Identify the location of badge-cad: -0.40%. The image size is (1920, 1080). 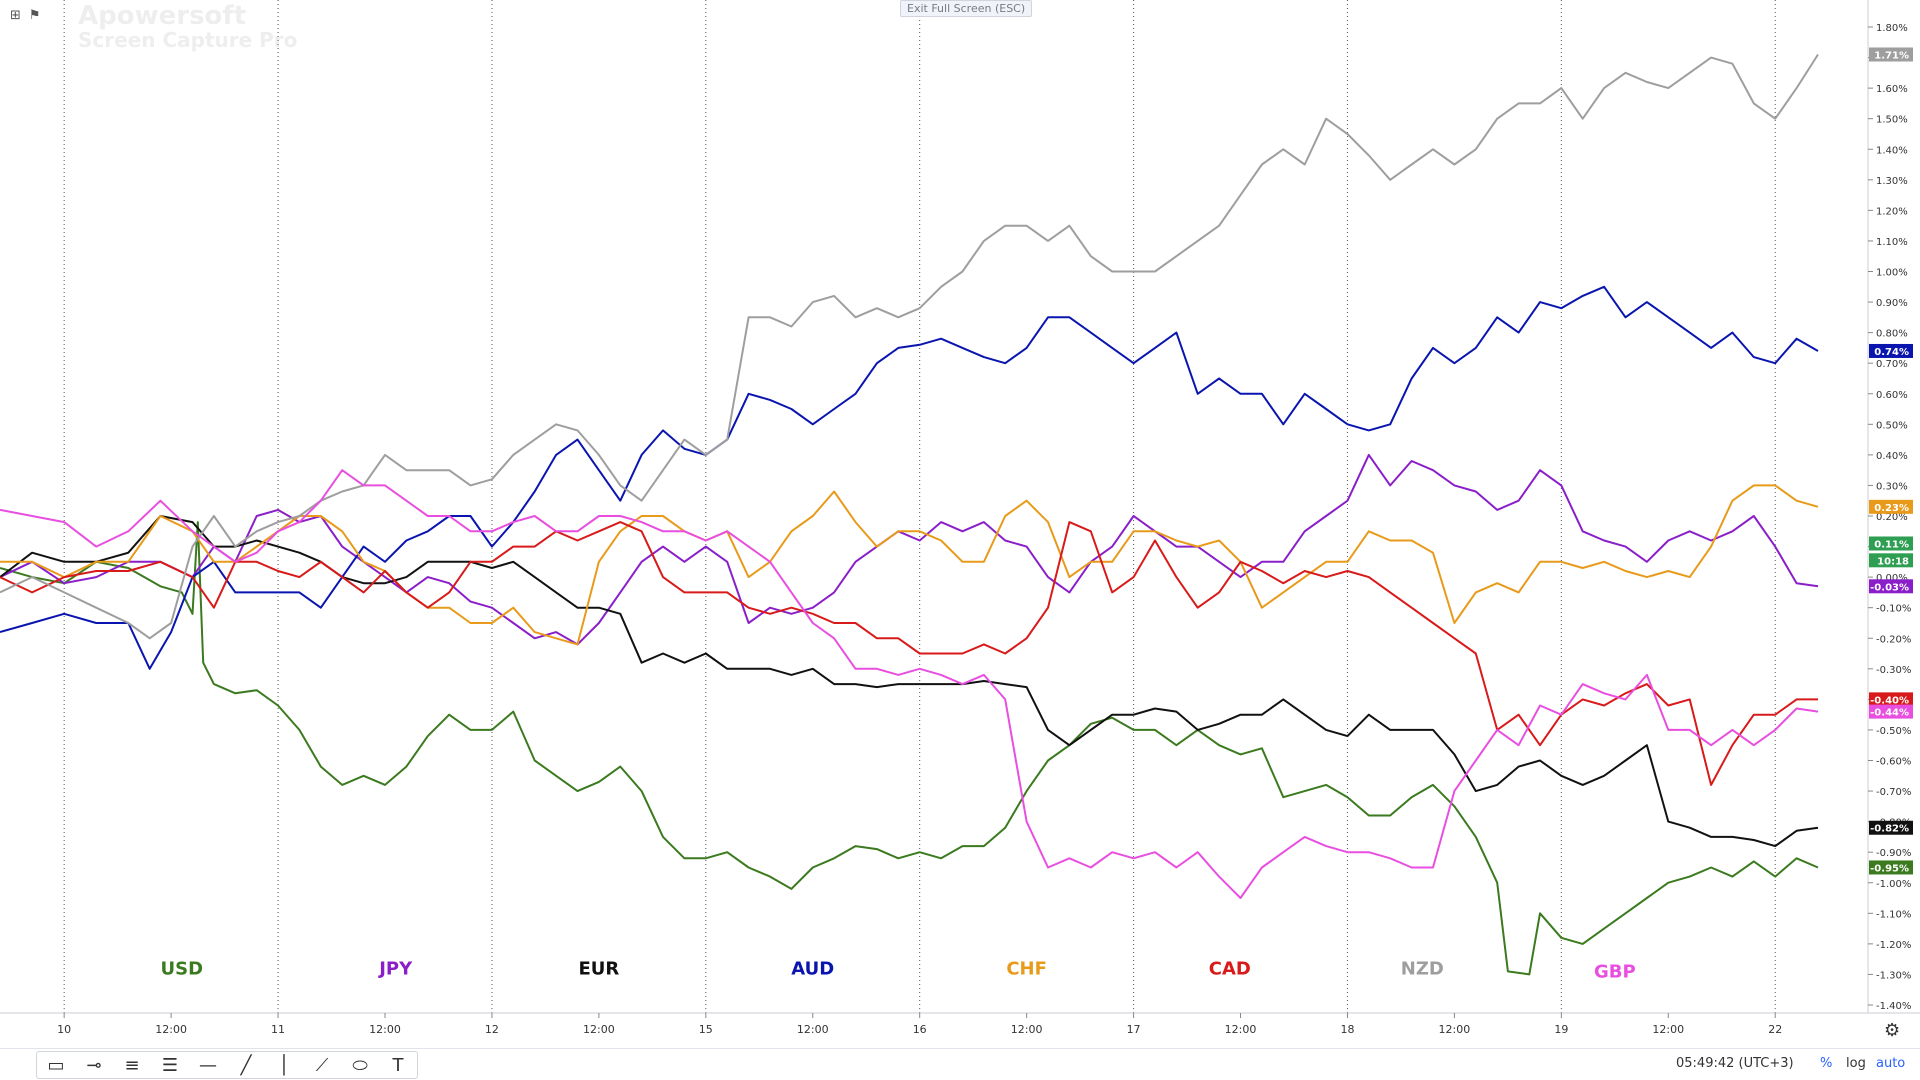
(1889, 700).